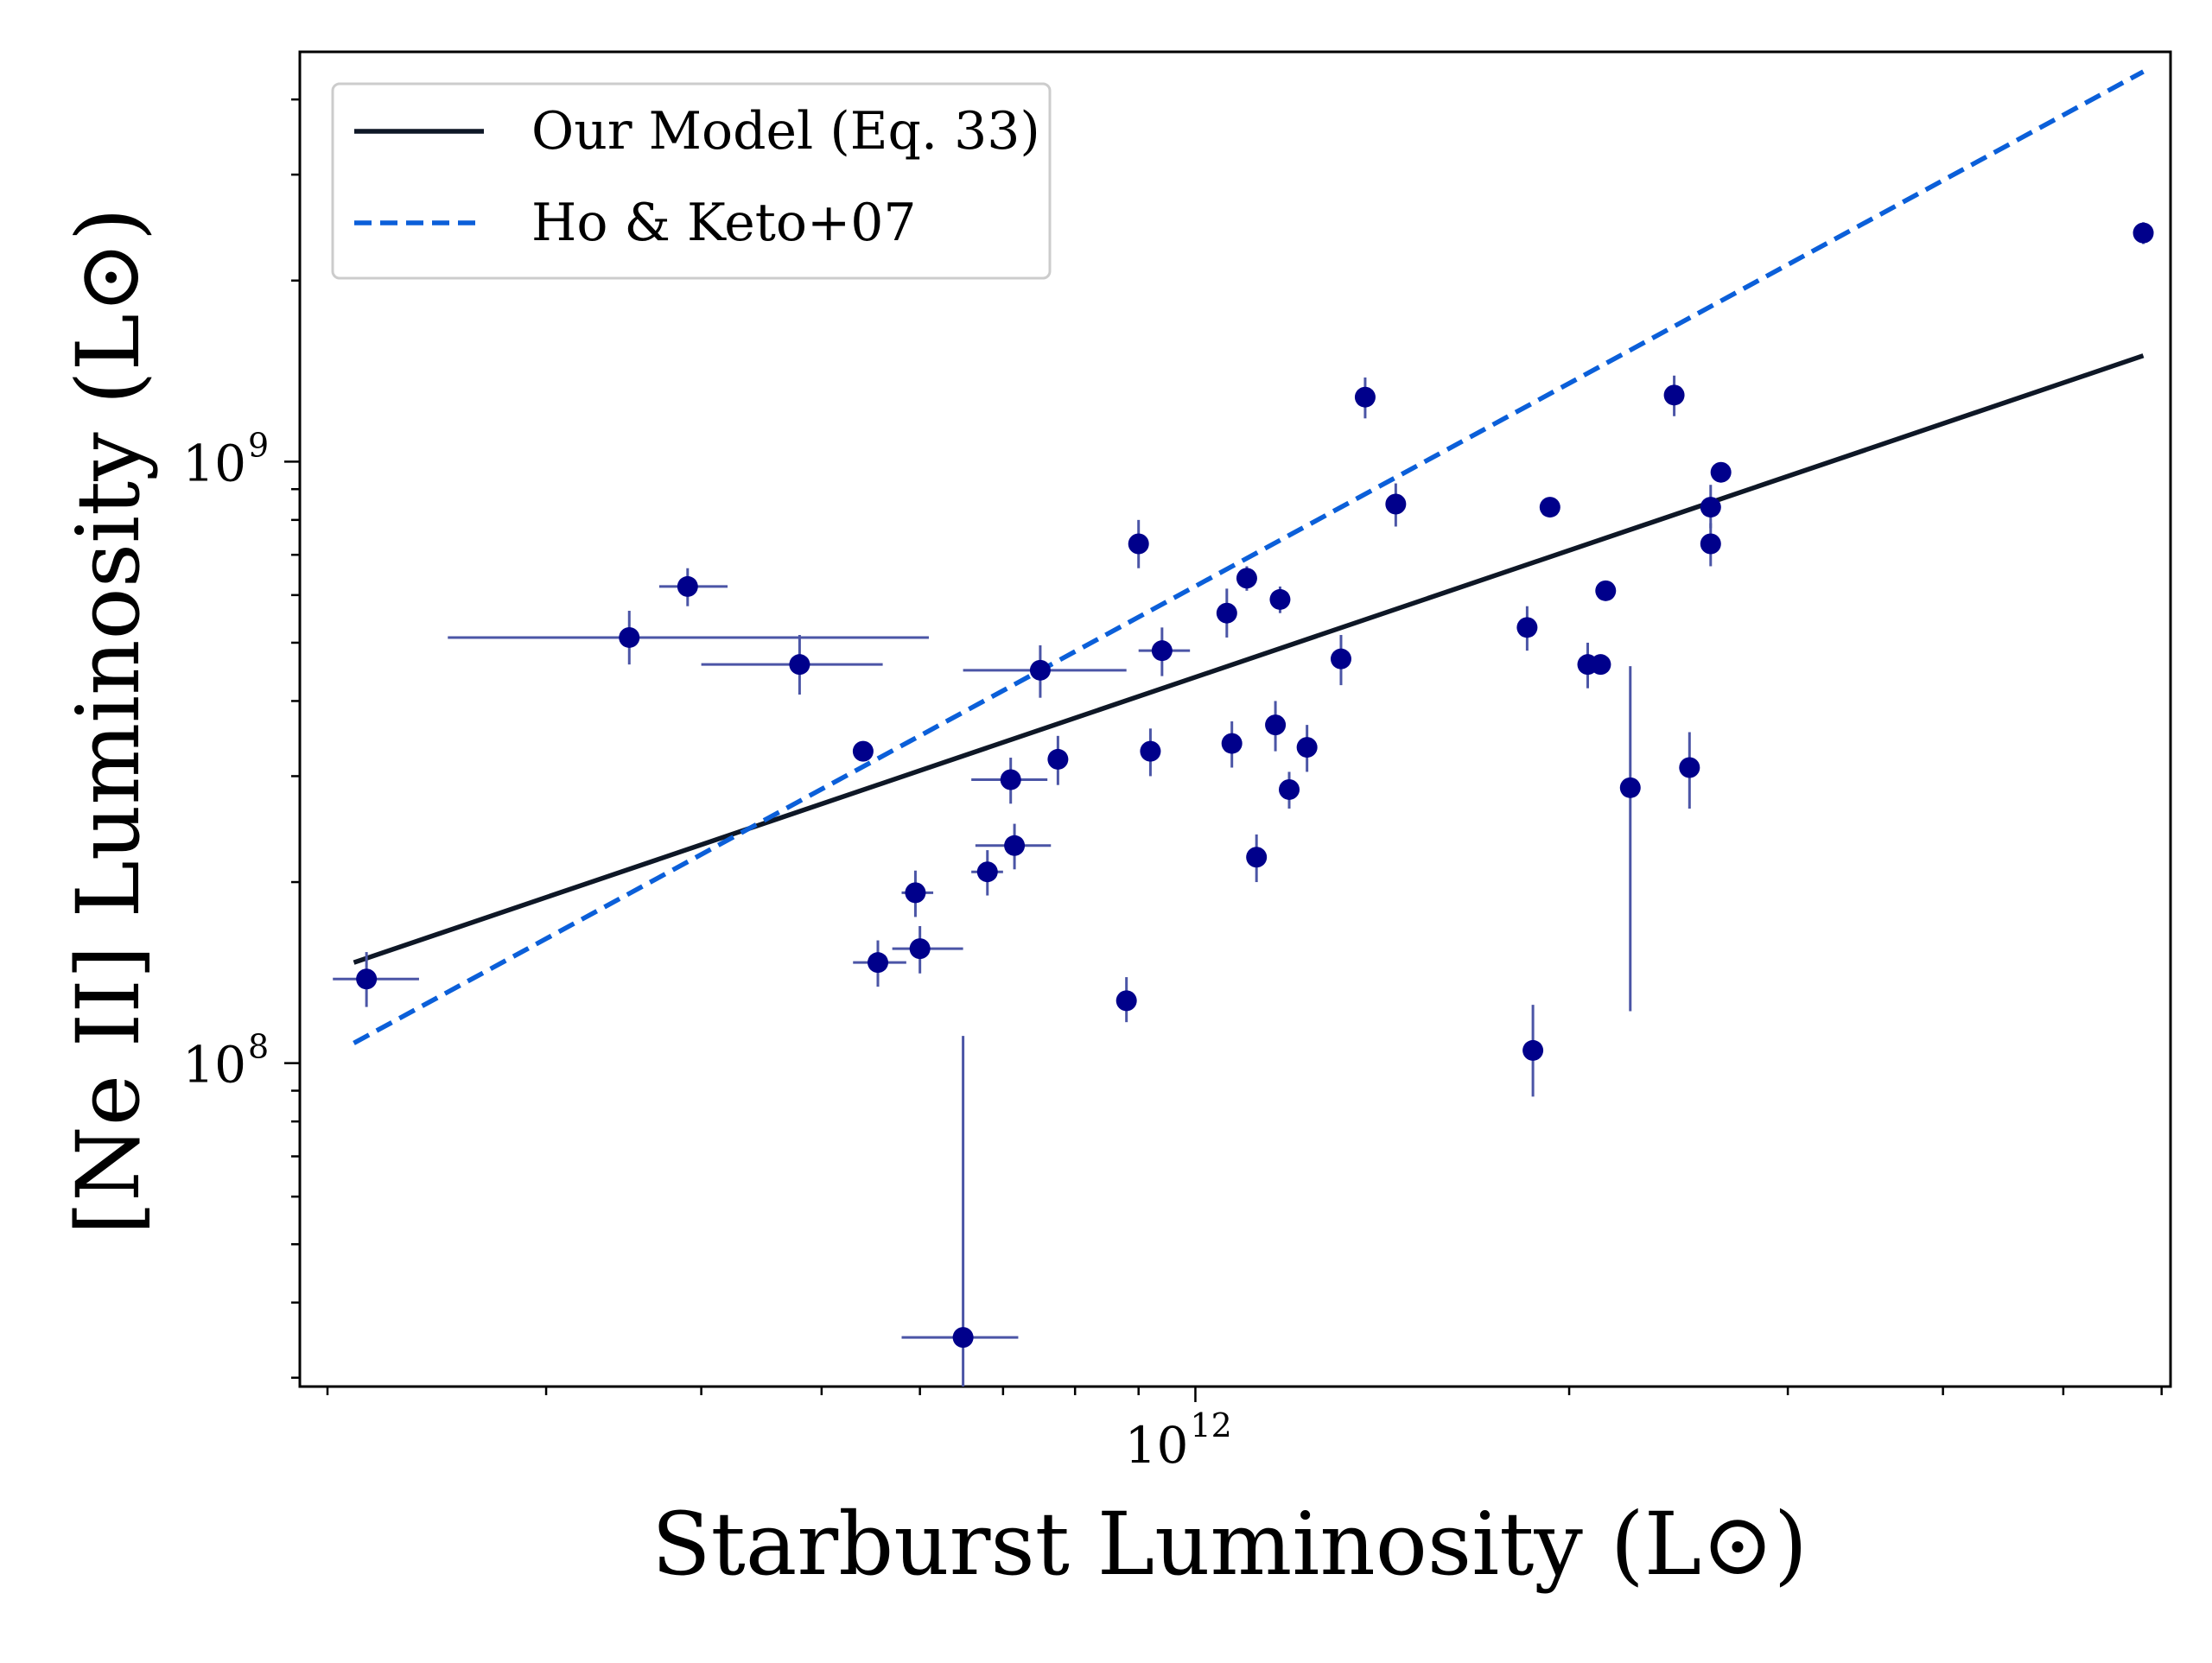 This screenshot has width=2212, height=1663. I want to click on legend-box, so click(691, 181).